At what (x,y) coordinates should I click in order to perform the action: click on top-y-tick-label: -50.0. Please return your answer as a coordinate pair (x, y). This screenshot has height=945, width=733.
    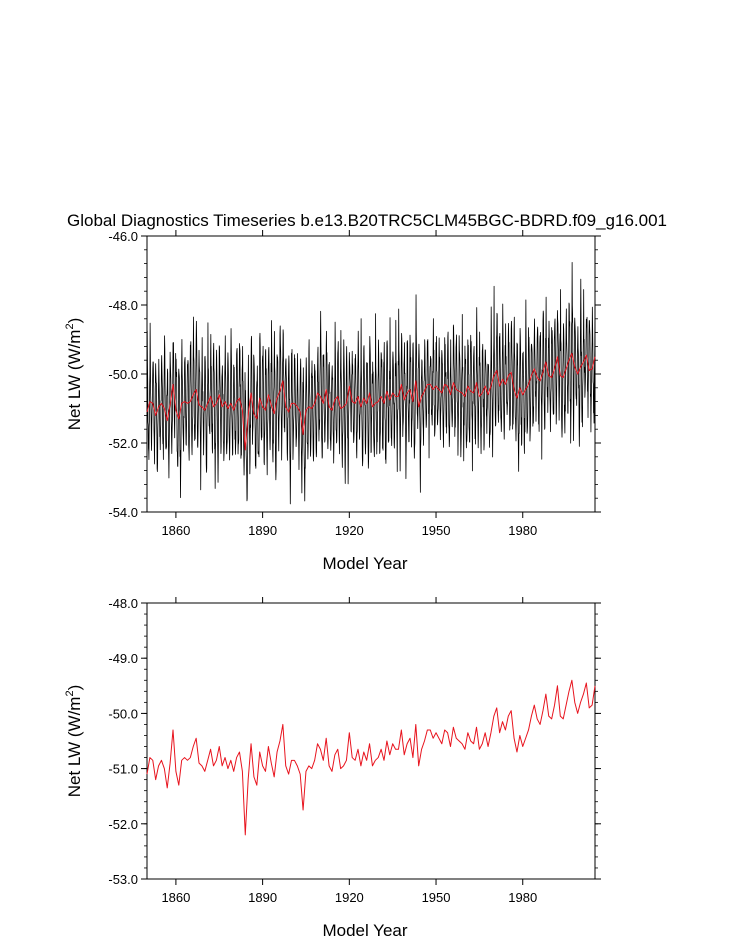
    Looking at the image, I should click on (123, 374).